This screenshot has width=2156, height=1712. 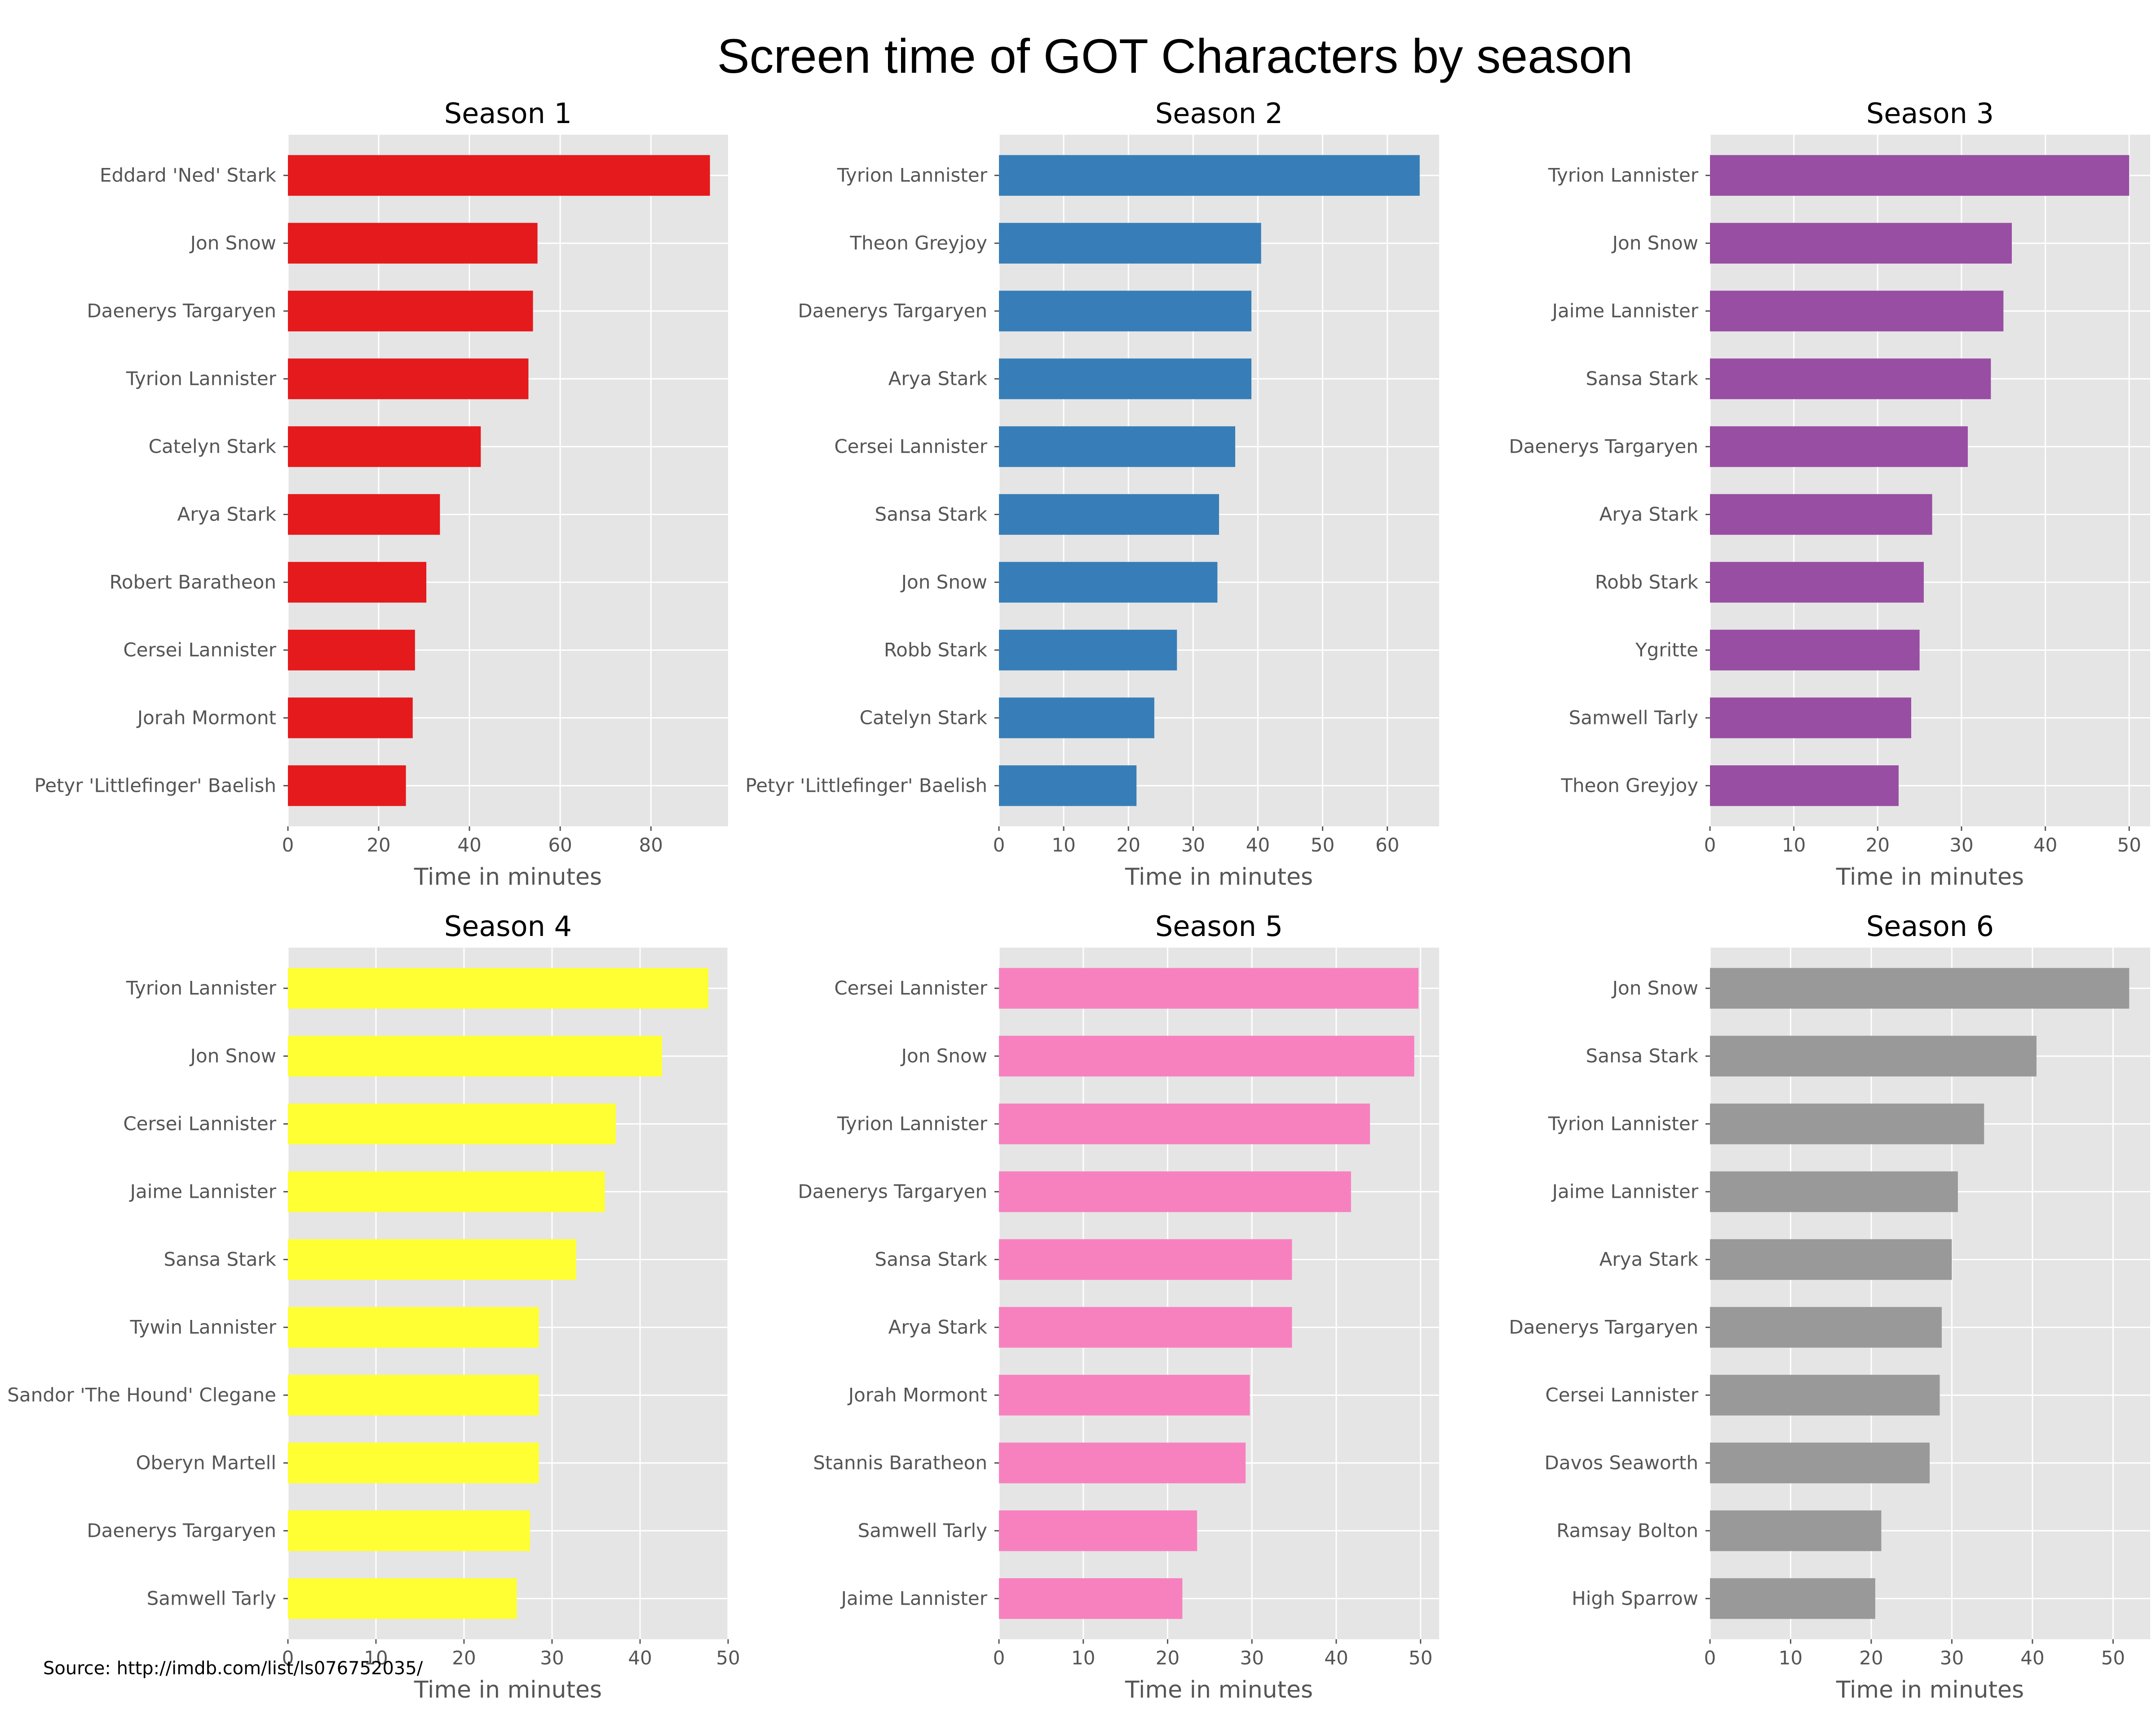 What do you see at coordinates (1219, 113) in the screenshot?
I see `panel-title: Season 2` at bounding box center [1219, 113].